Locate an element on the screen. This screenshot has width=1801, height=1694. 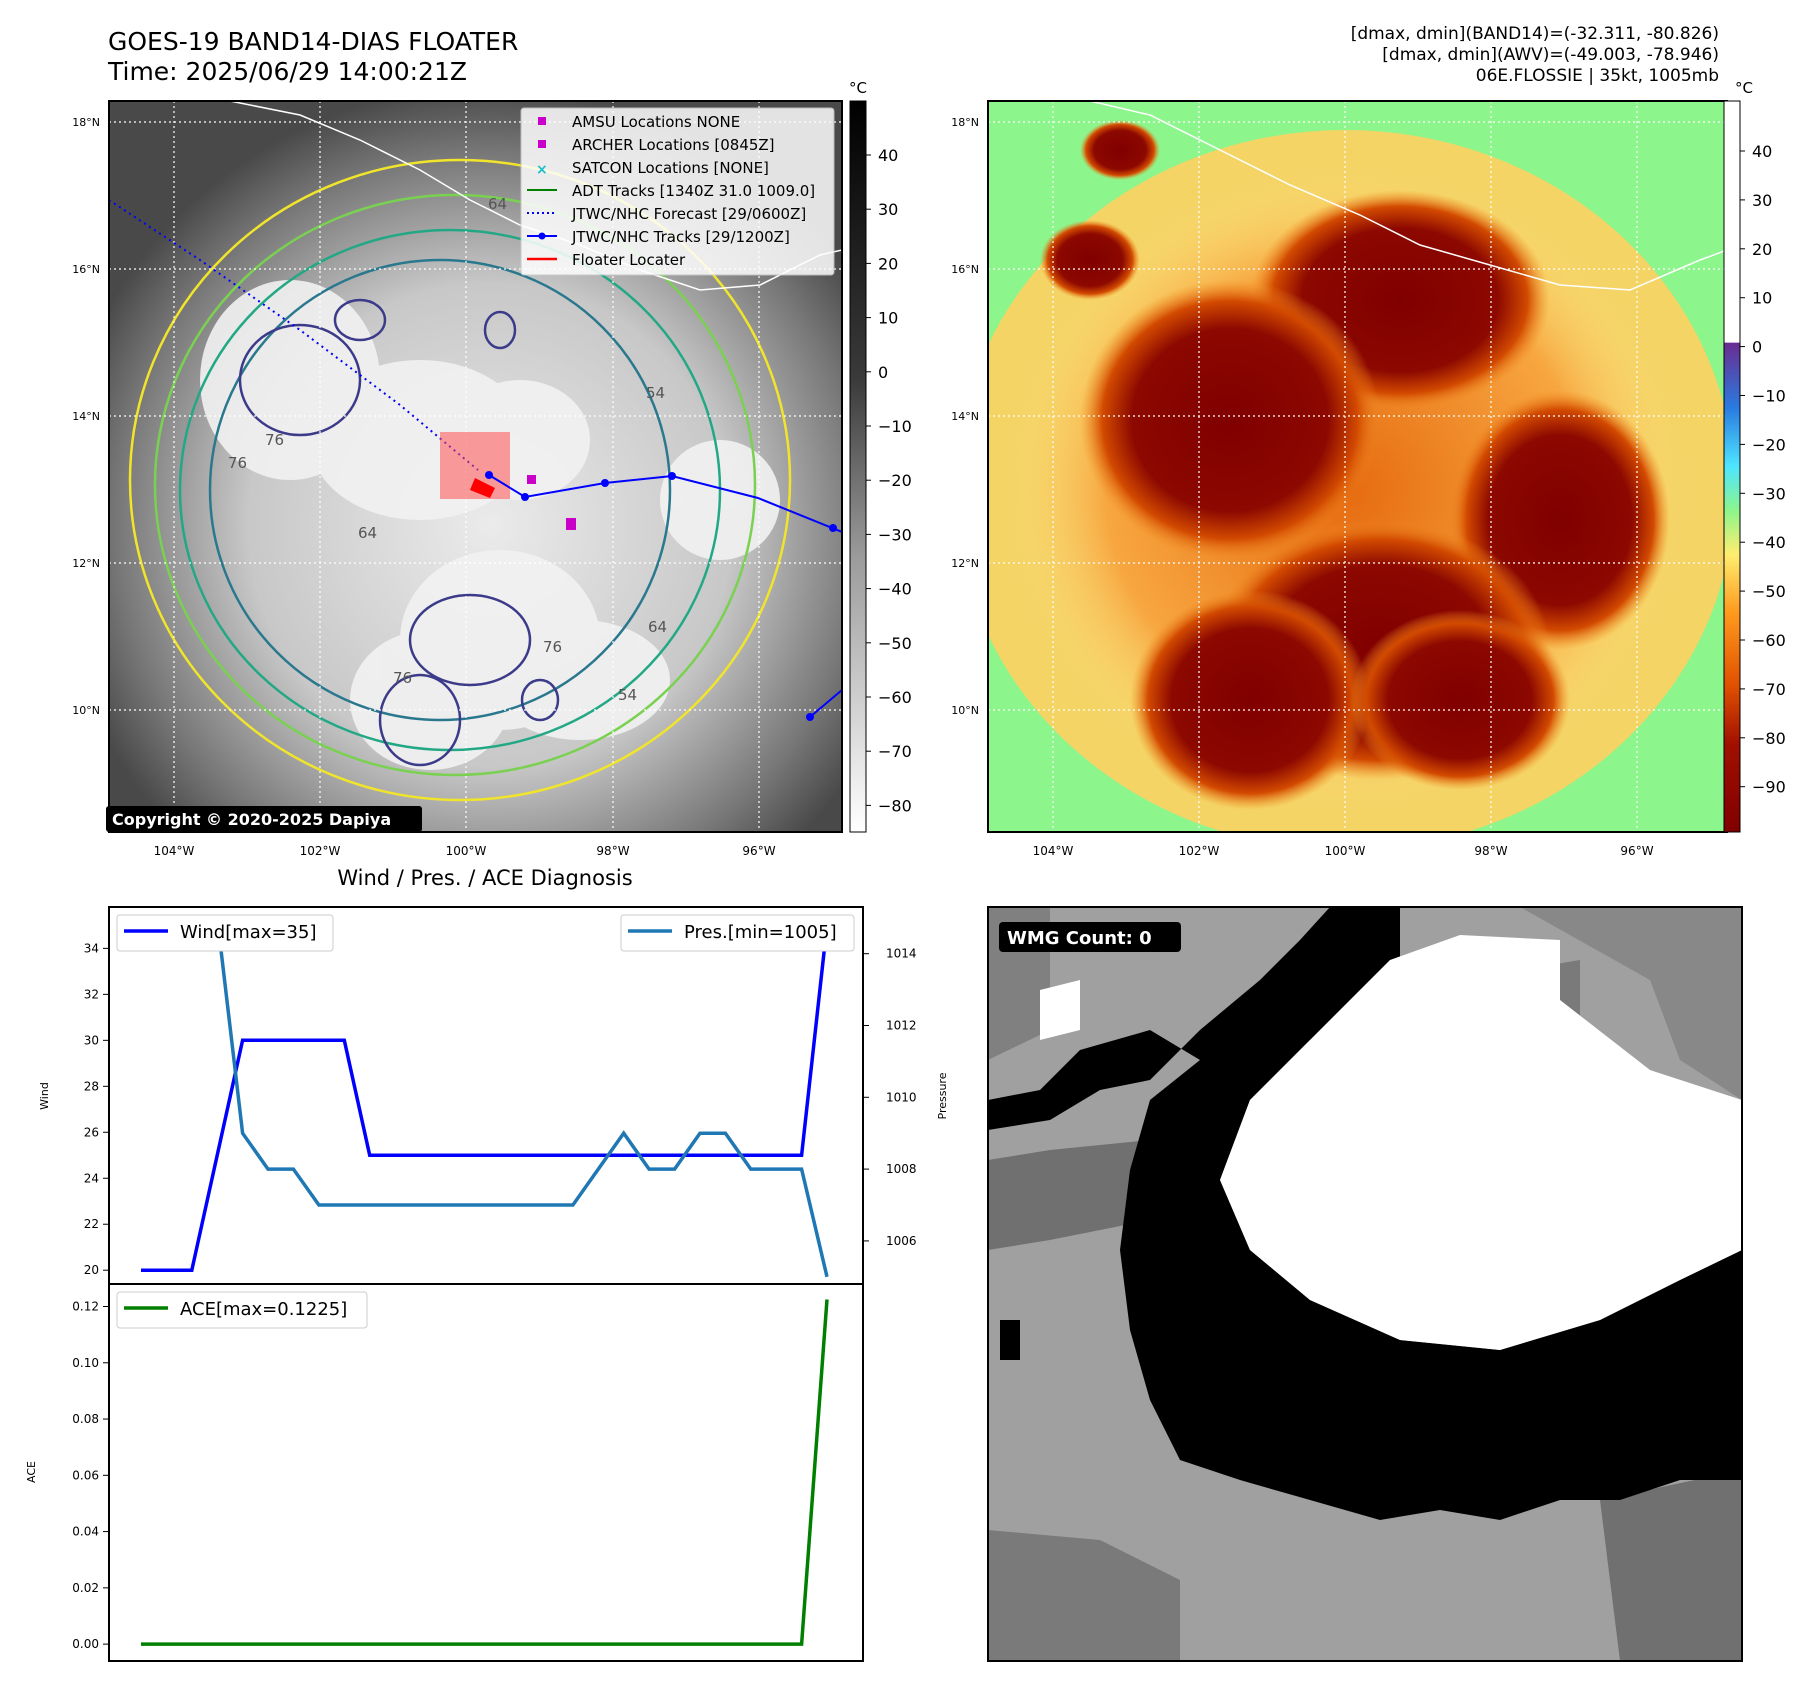
wind-legend: Wind[max=35] is located at coordinates (225, 933).